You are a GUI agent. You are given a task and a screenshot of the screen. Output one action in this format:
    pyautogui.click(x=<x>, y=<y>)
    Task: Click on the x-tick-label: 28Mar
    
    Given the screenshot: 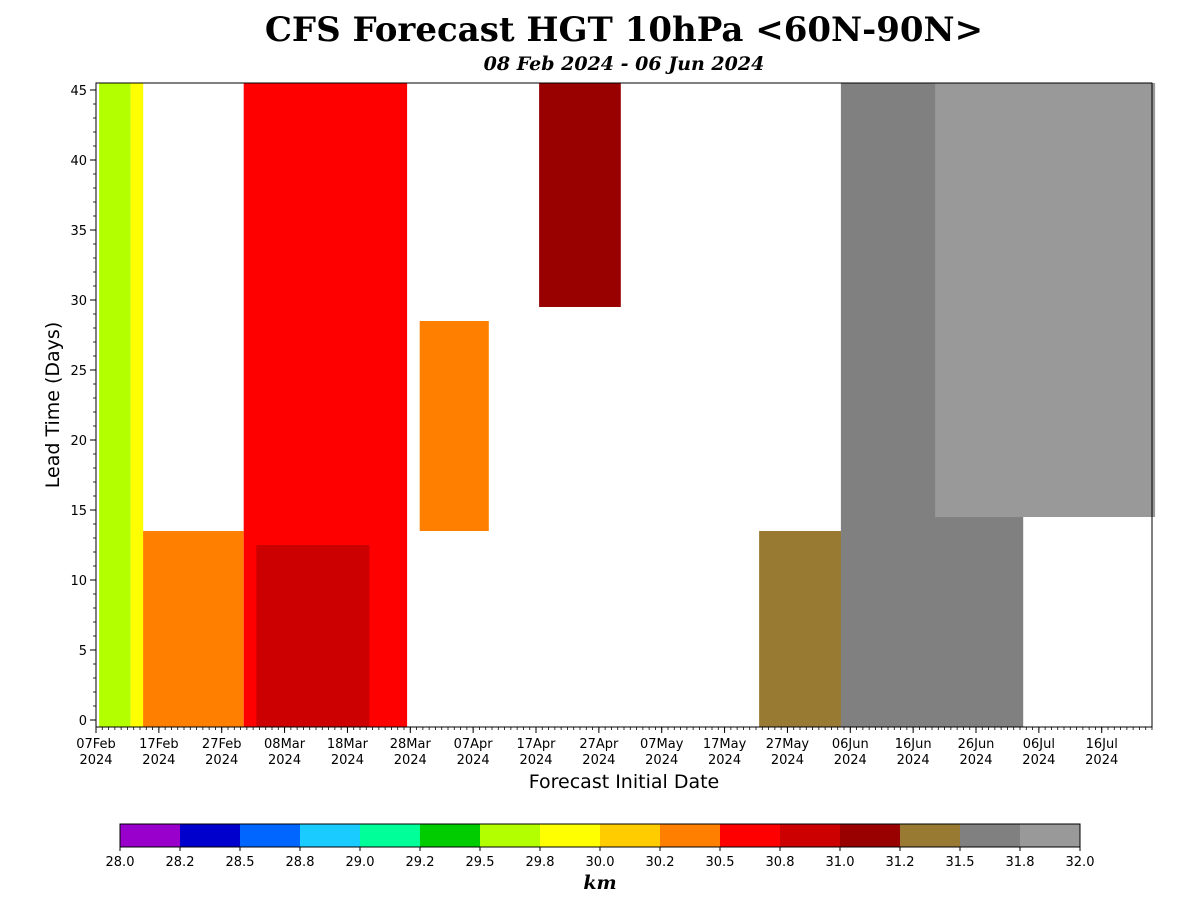 What is the action you would take?
    pyautogui.click(x=411, y=744)
    